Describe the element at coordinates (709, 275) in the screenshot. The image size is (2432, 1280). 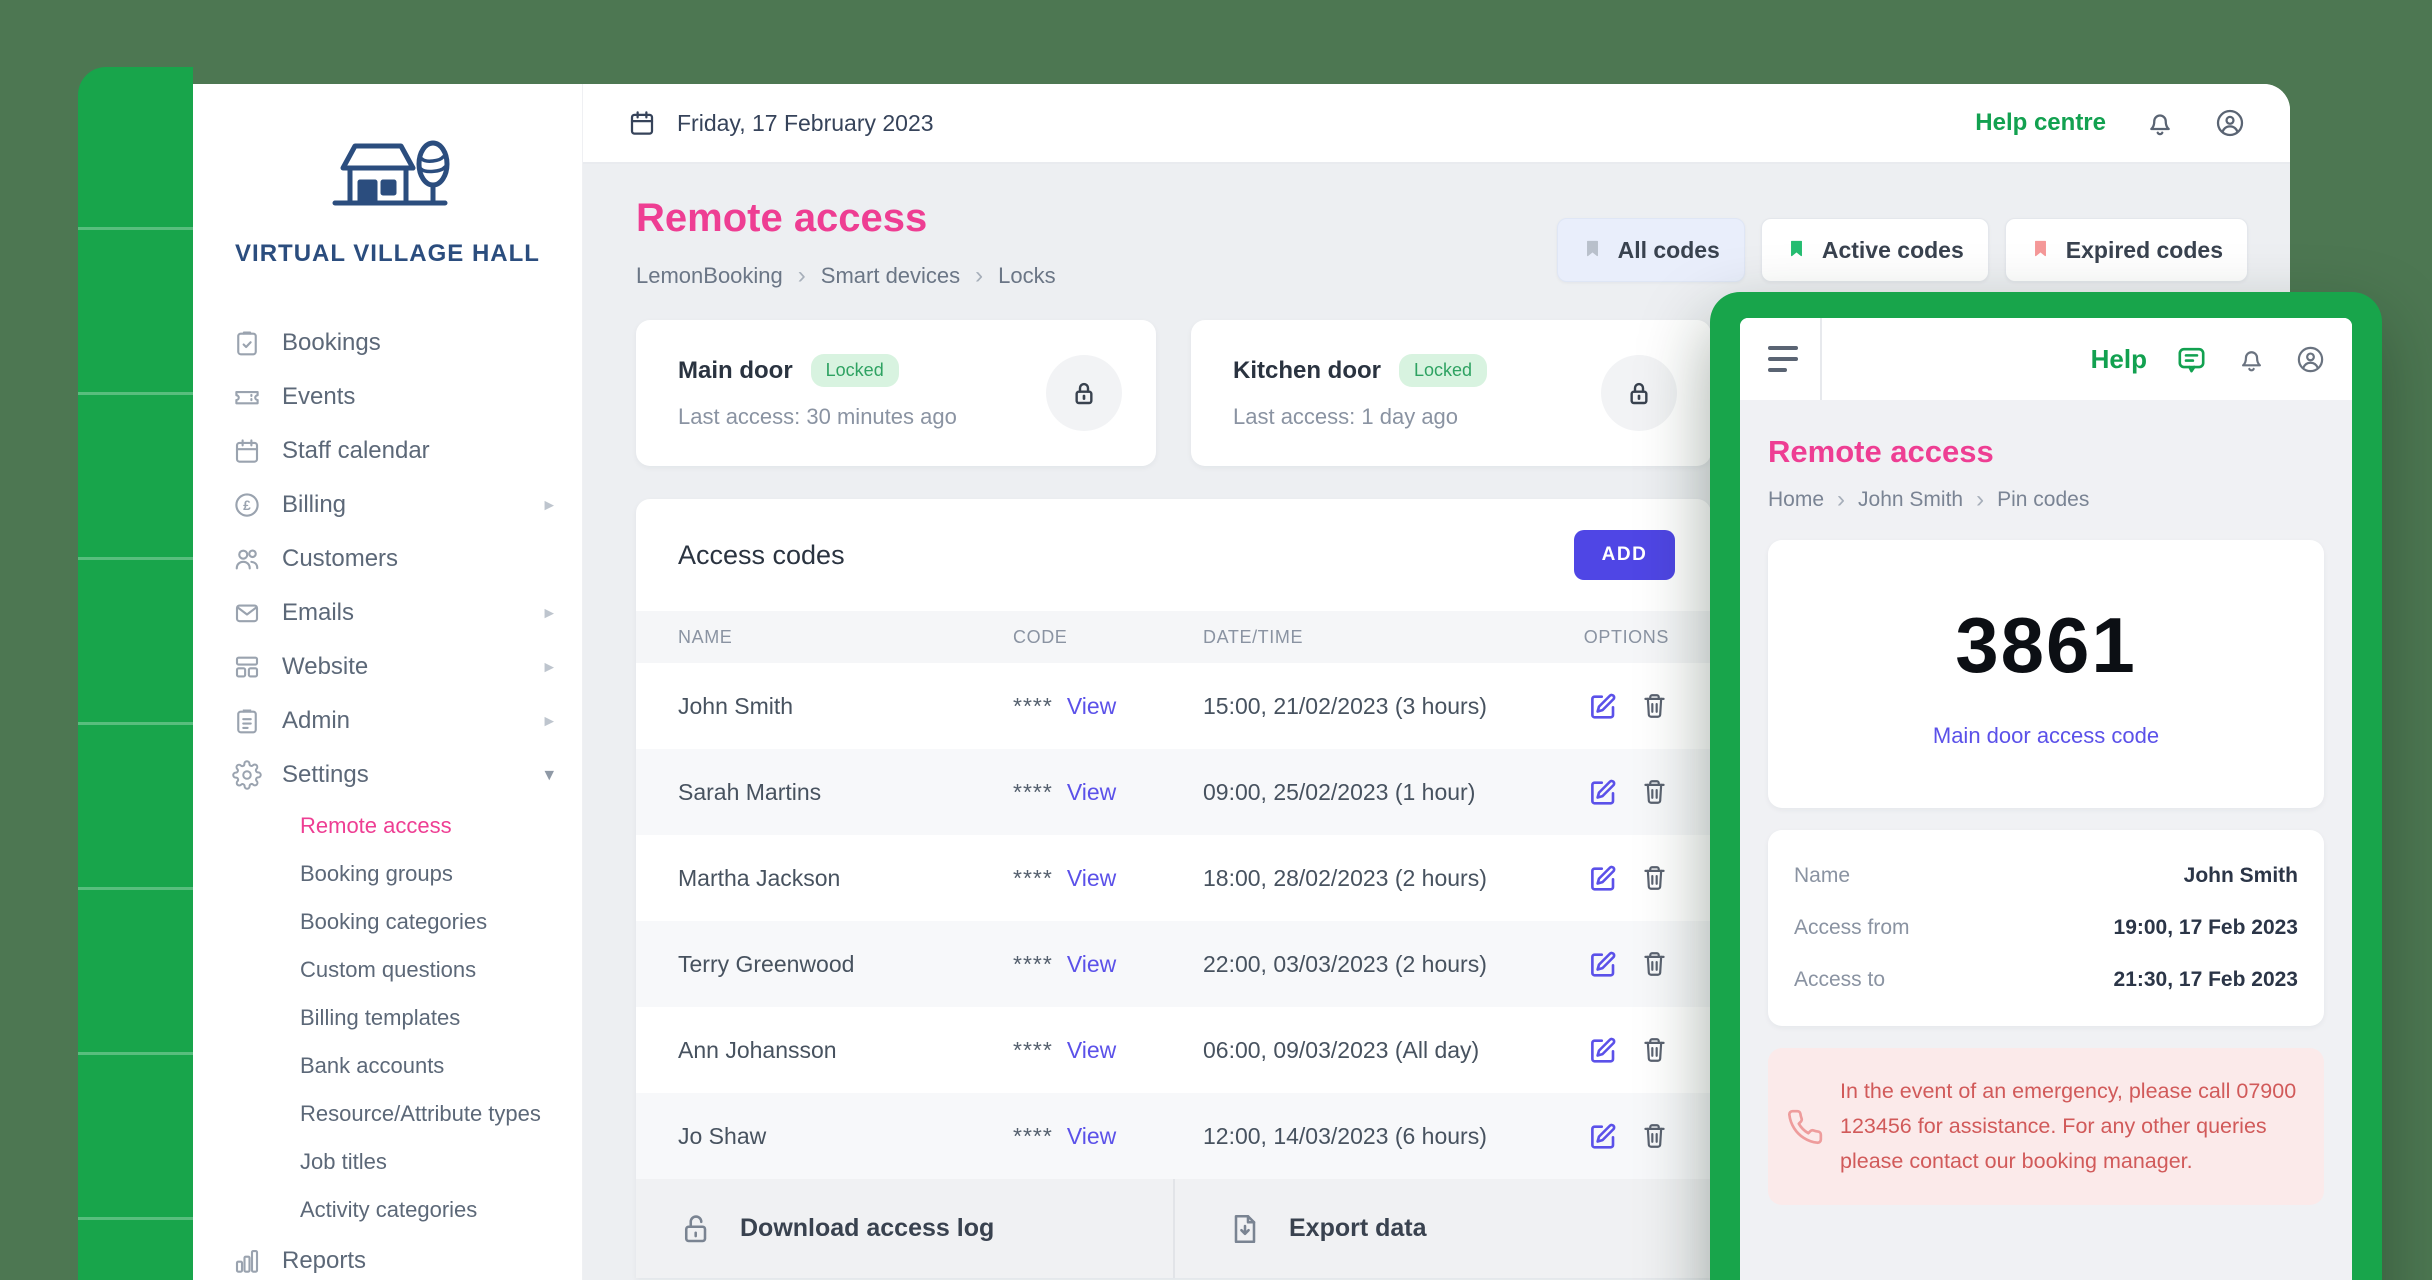
I see `breadcrumb-item: LemonBooking` at that location.